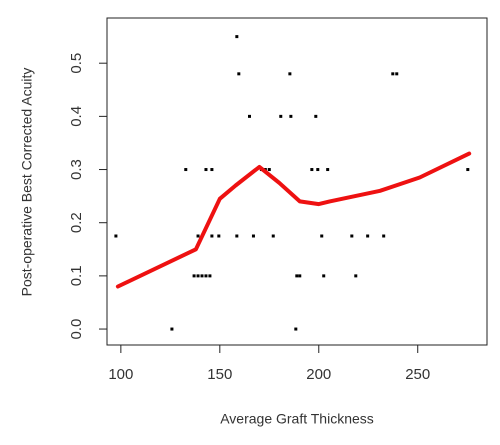 The width and height of the screenshot is (500, 445). What do you see at coordinates (318, 374) in the screenshot?
I see `x-tick-label: 200` at bounding box center [318, 374].